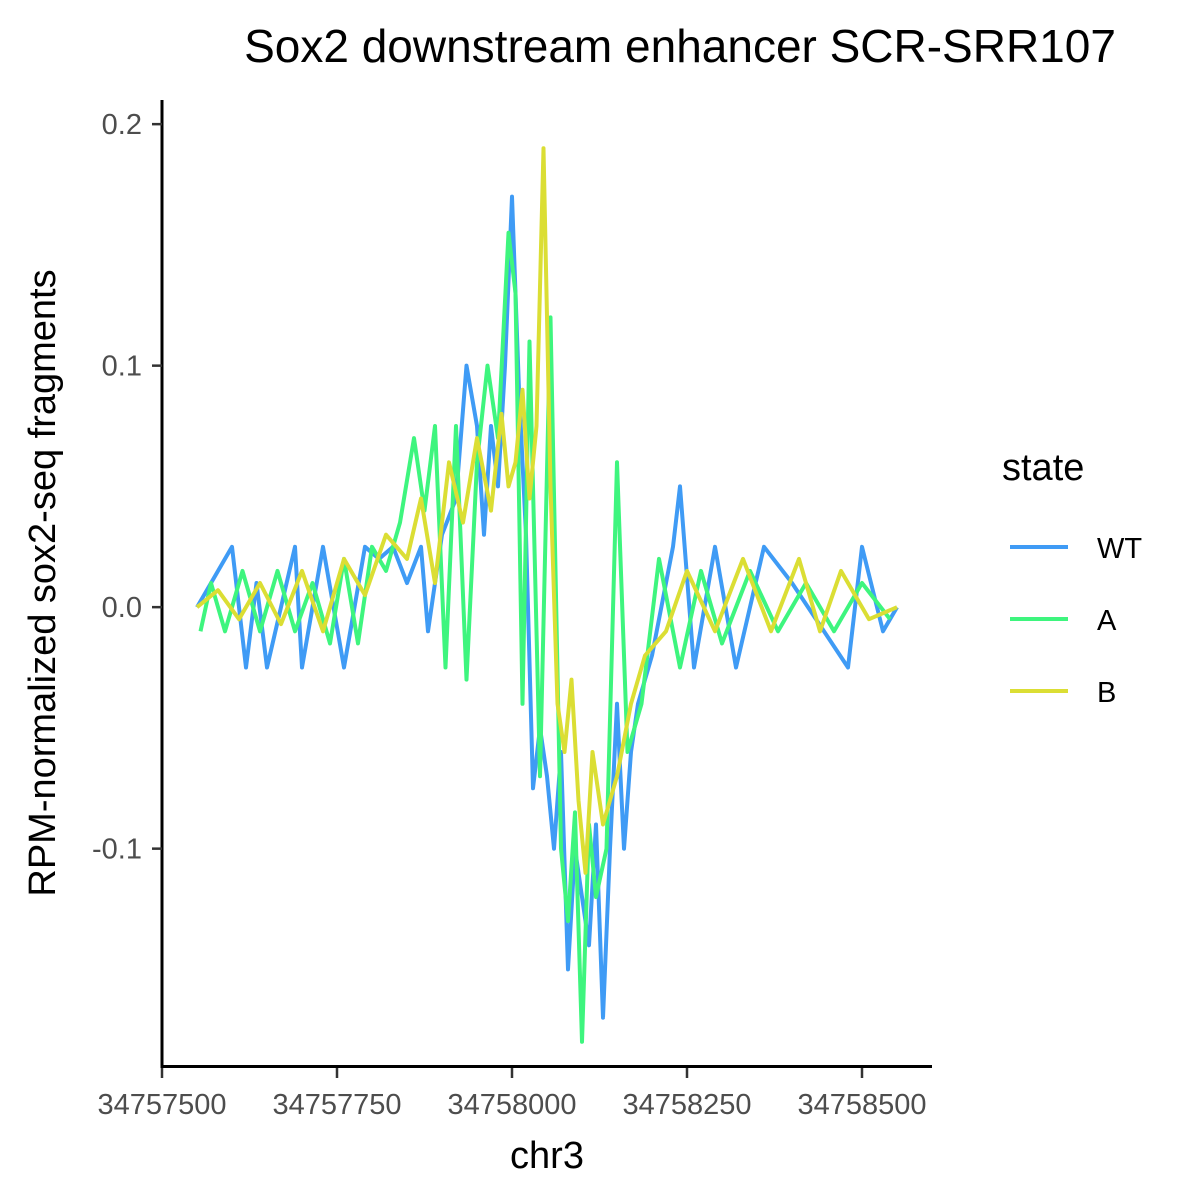 The width and height of the screenshot is (1200, 1200). I want to click on legend-items: WT A B, so click(1076, 621).